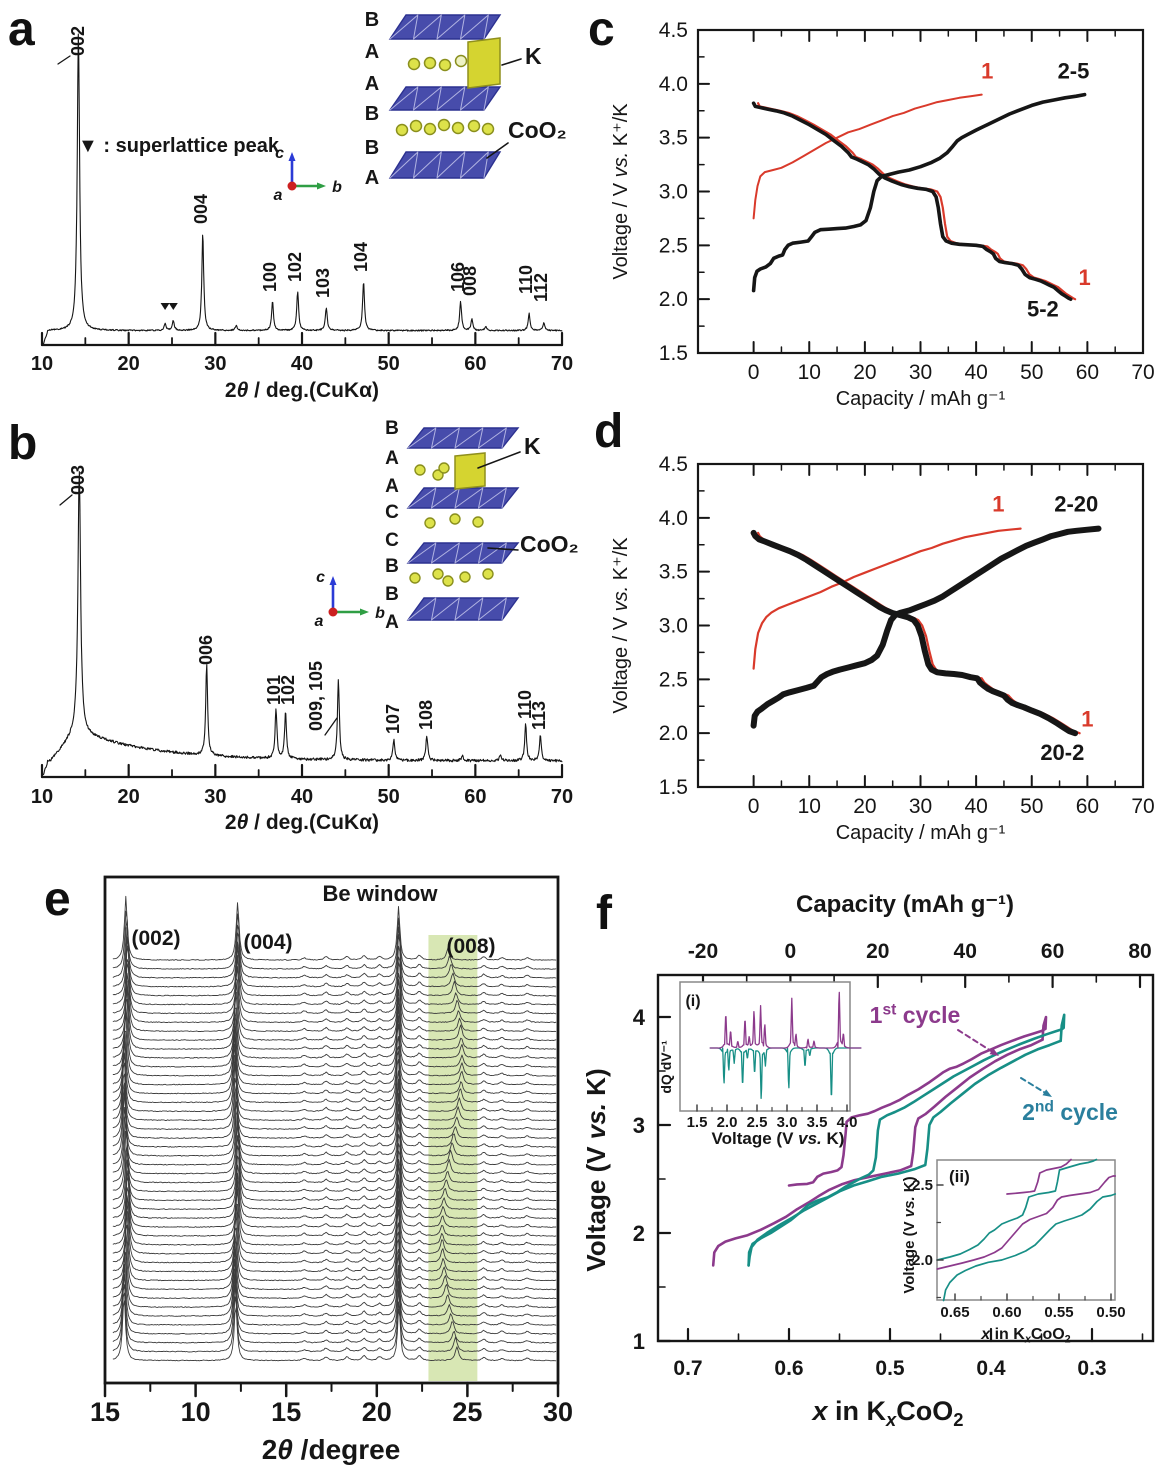 The width and height of the screenshot is (1167, 1473). What do you see at coordinates (673, 30) in the screenshot?
I see `y-tick-label: 4.5` at bounding box center [673, 30].